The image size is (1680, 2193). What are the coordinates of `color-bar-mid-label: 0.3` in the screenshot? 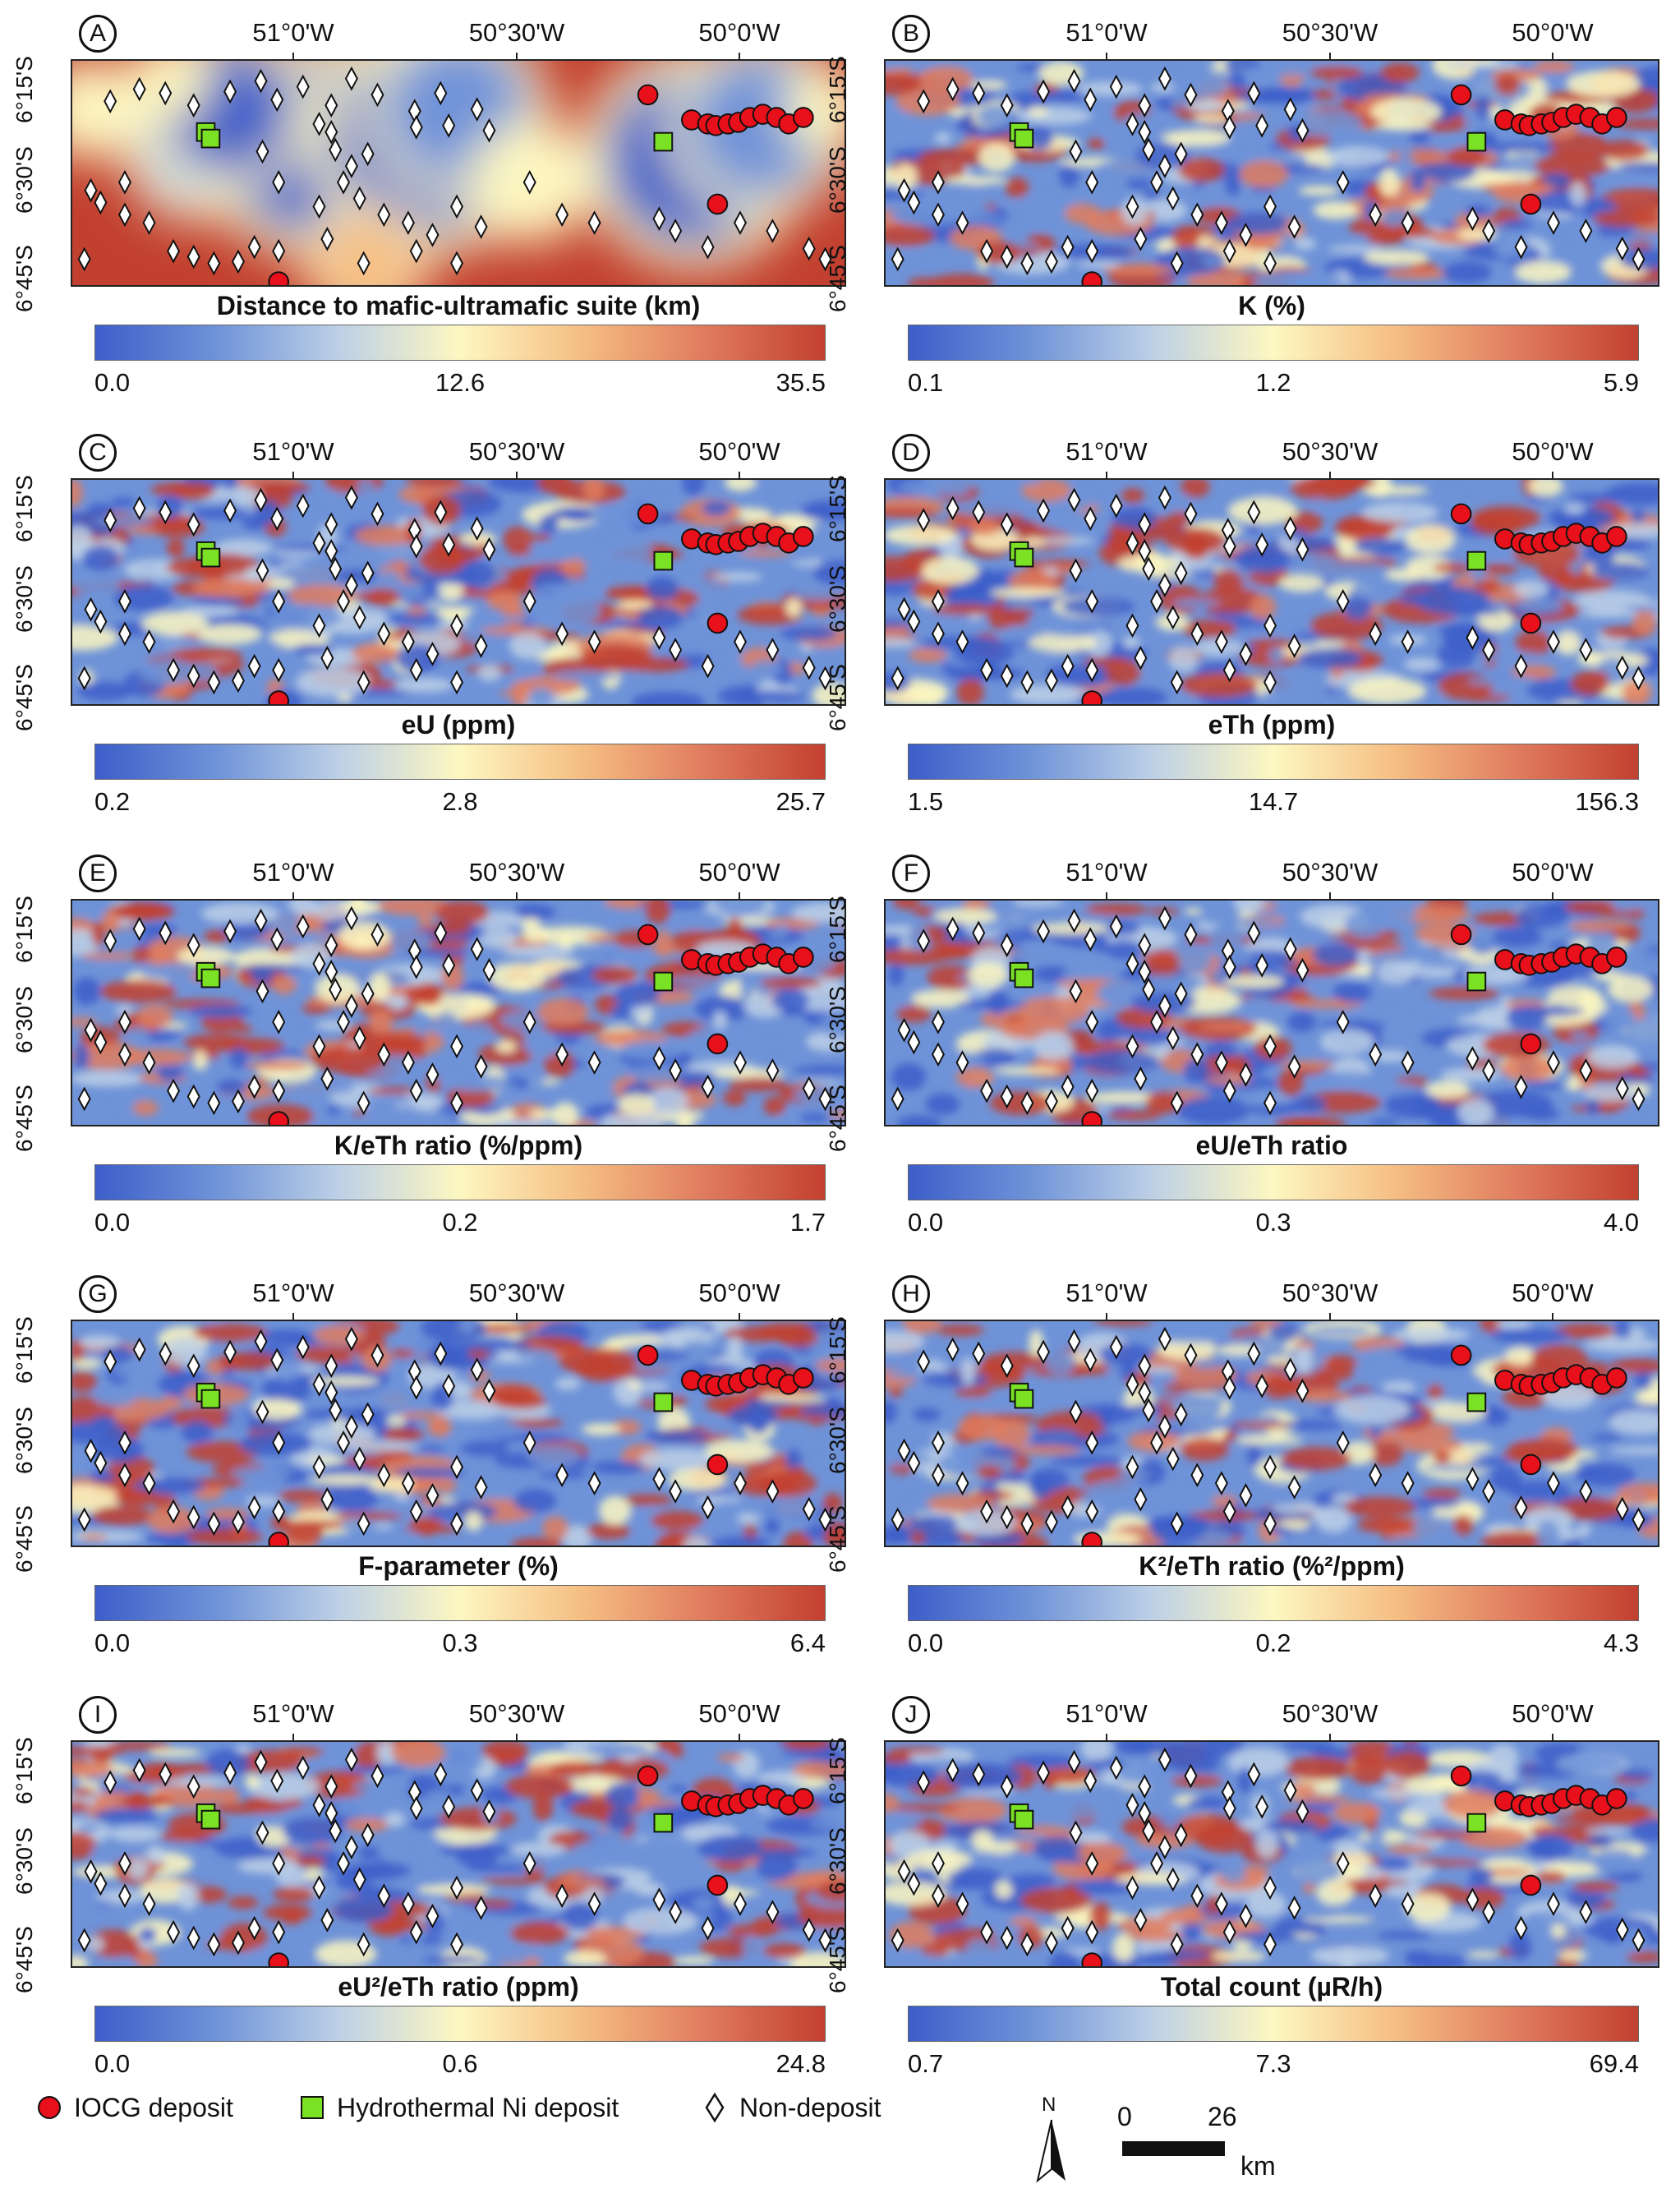 It's located at (460, 1643).